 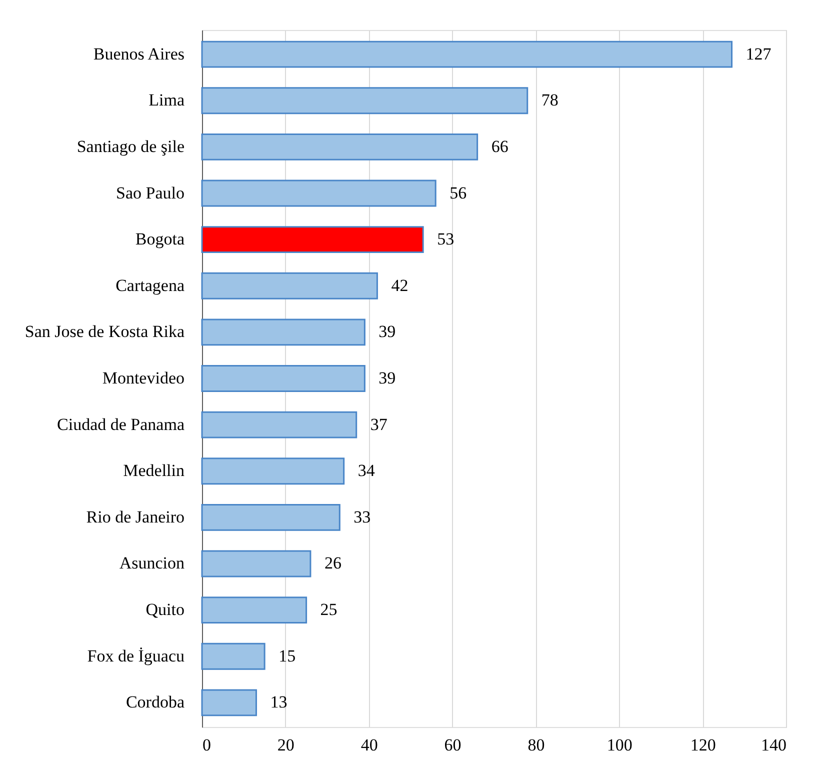 What do you see at coordinates (154, 470) in the screenshot?
I see `y-tick-label: Medellin` at bounding box center [154, 470].